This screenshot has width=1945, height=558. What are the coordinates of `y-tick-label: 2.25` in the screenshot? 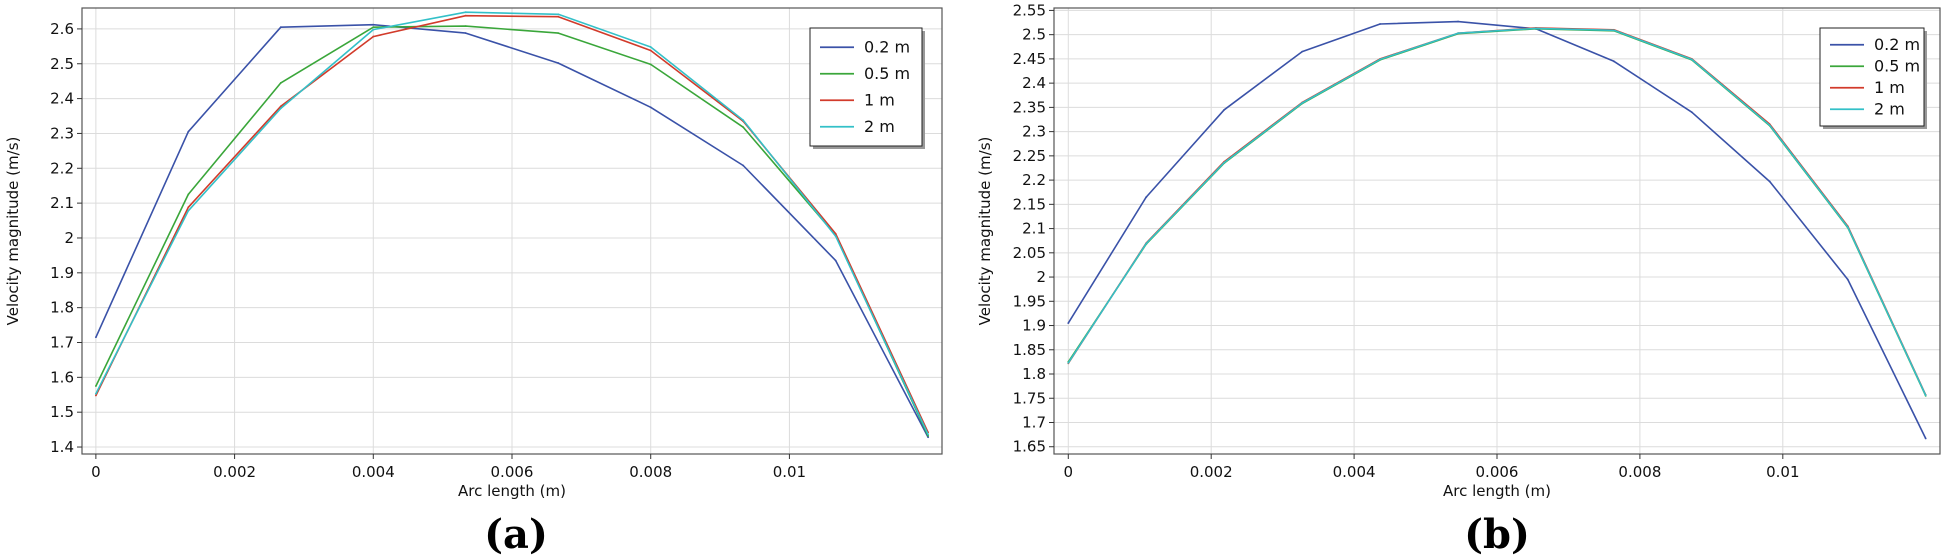 It's located at (1029, 156).